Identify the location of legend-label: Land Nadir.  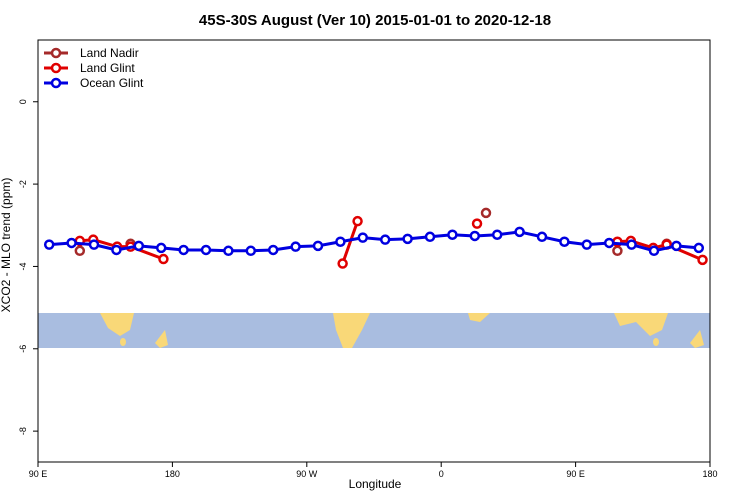
(109, 53).